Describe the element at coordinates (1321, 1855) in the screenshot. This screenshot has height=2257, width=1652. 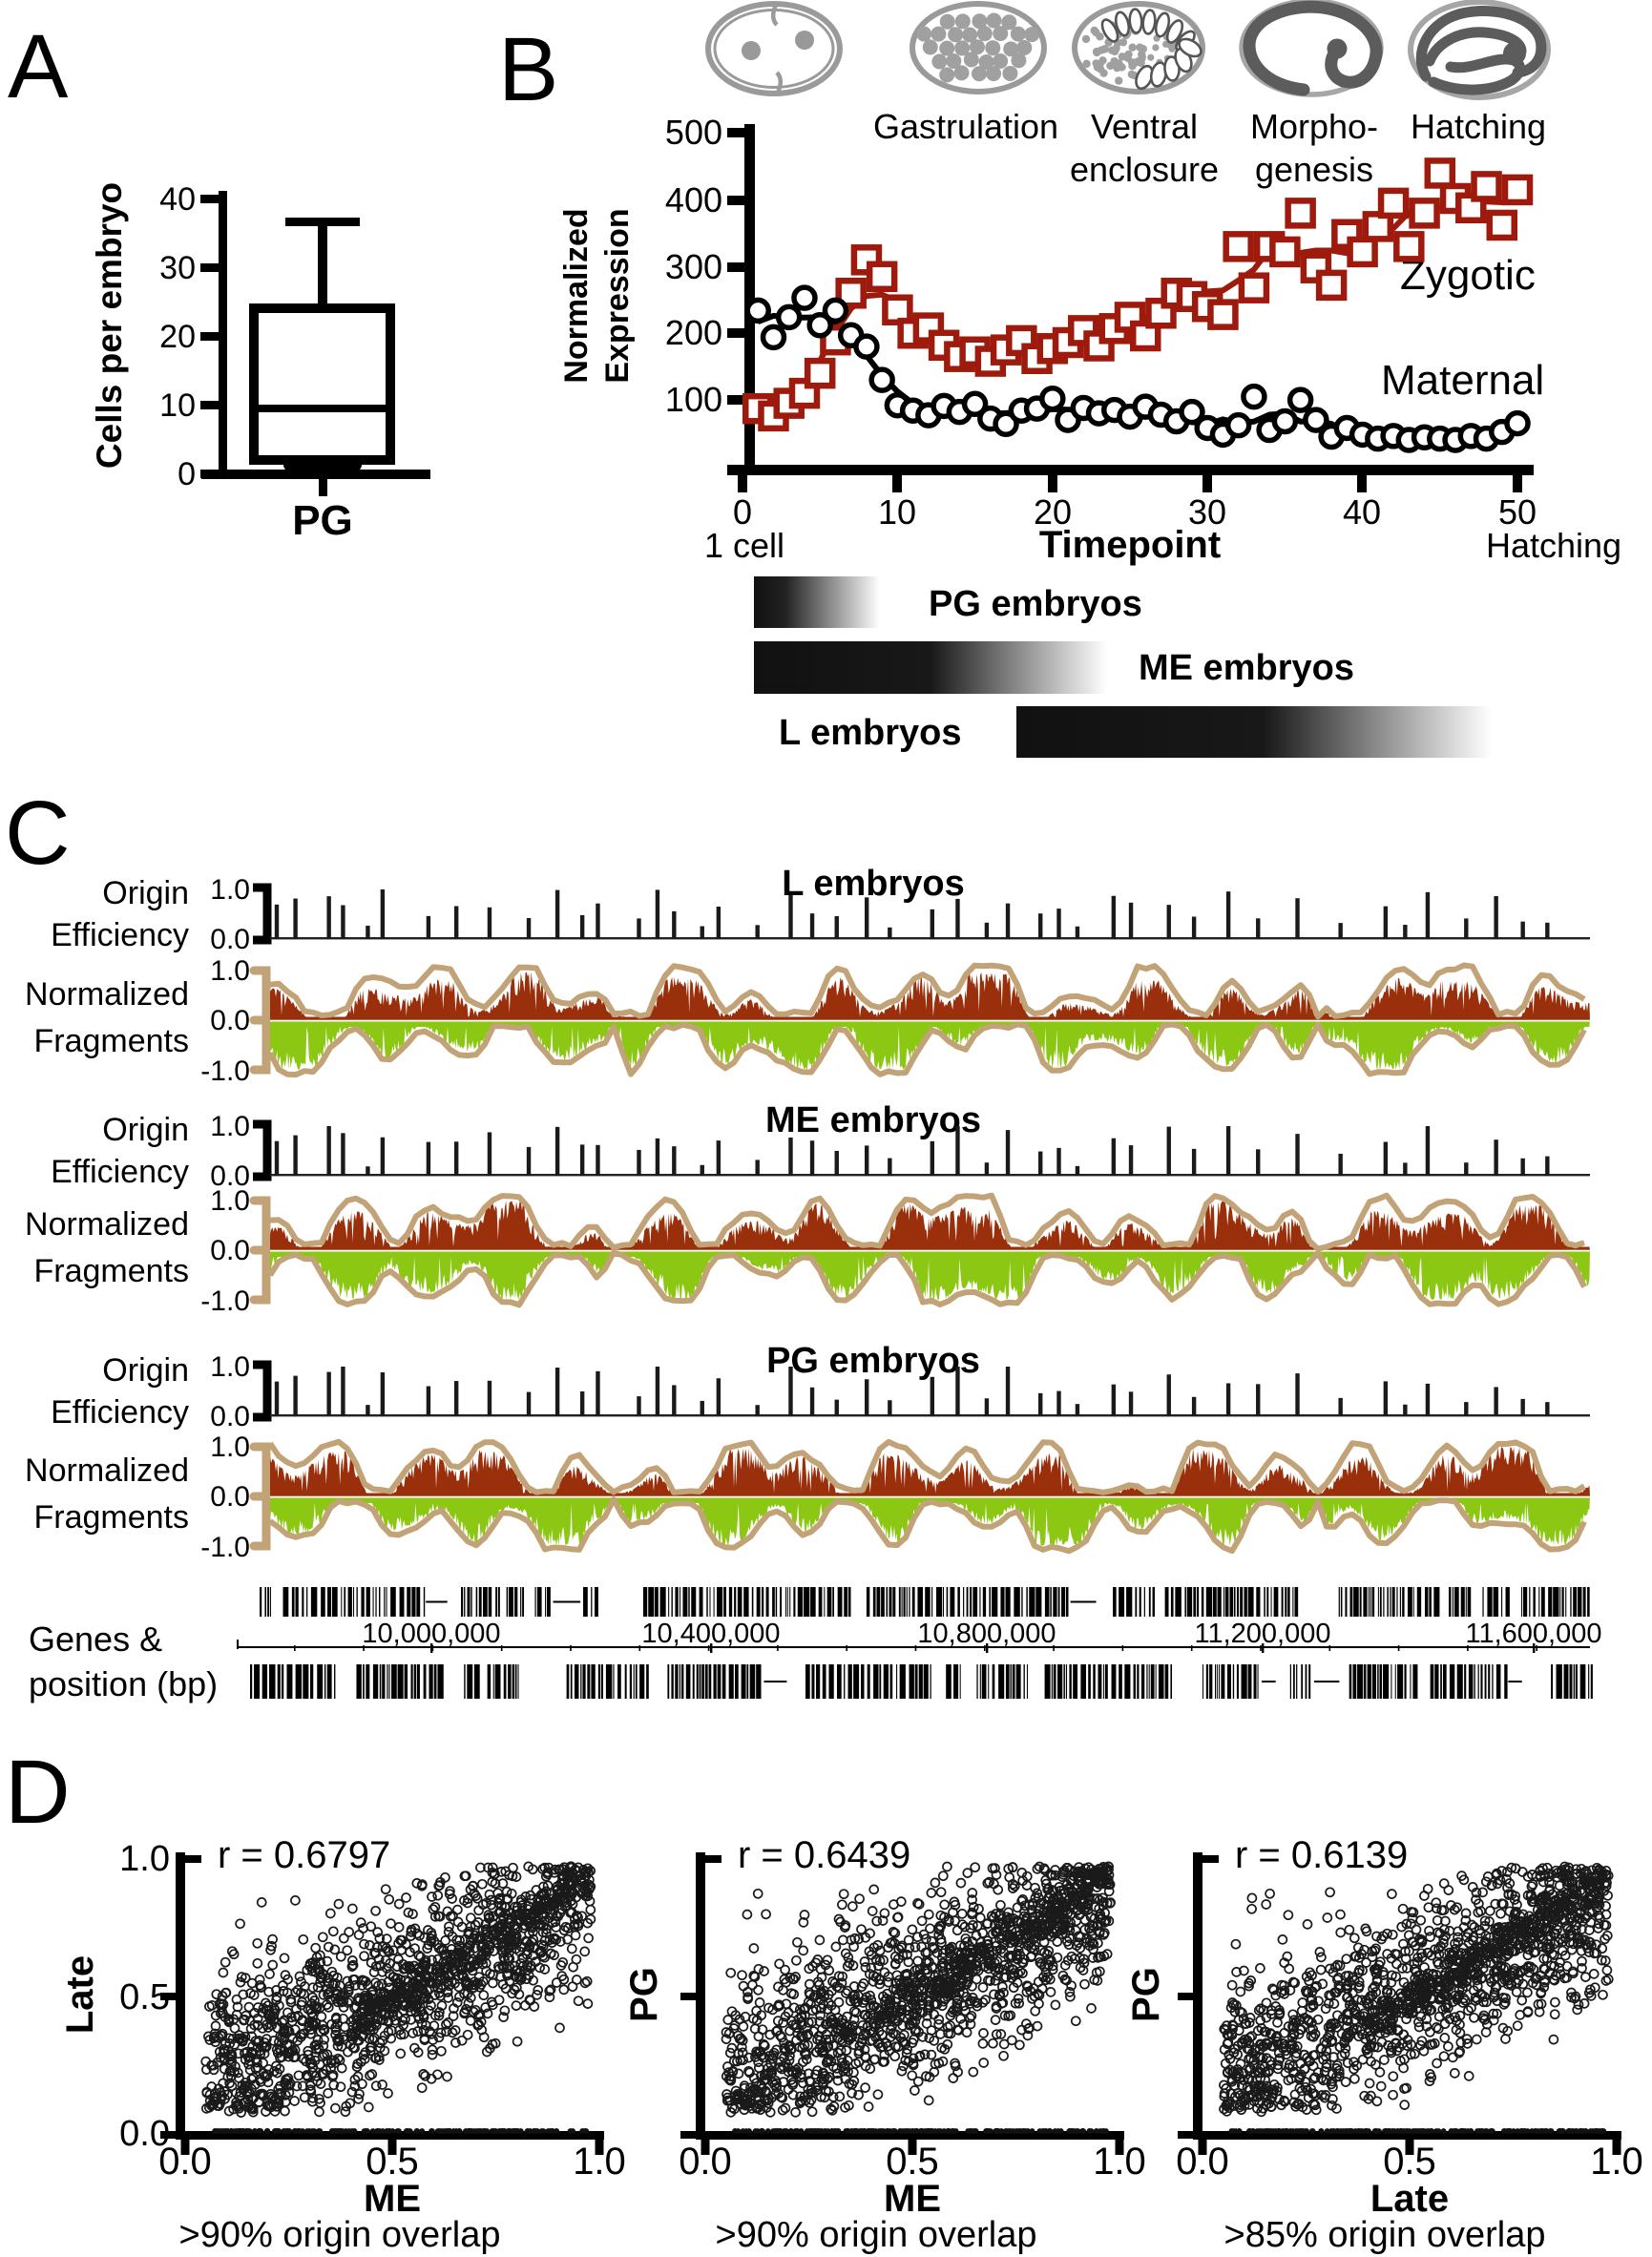
I see `svg-text: r = 0.6139` at that location.